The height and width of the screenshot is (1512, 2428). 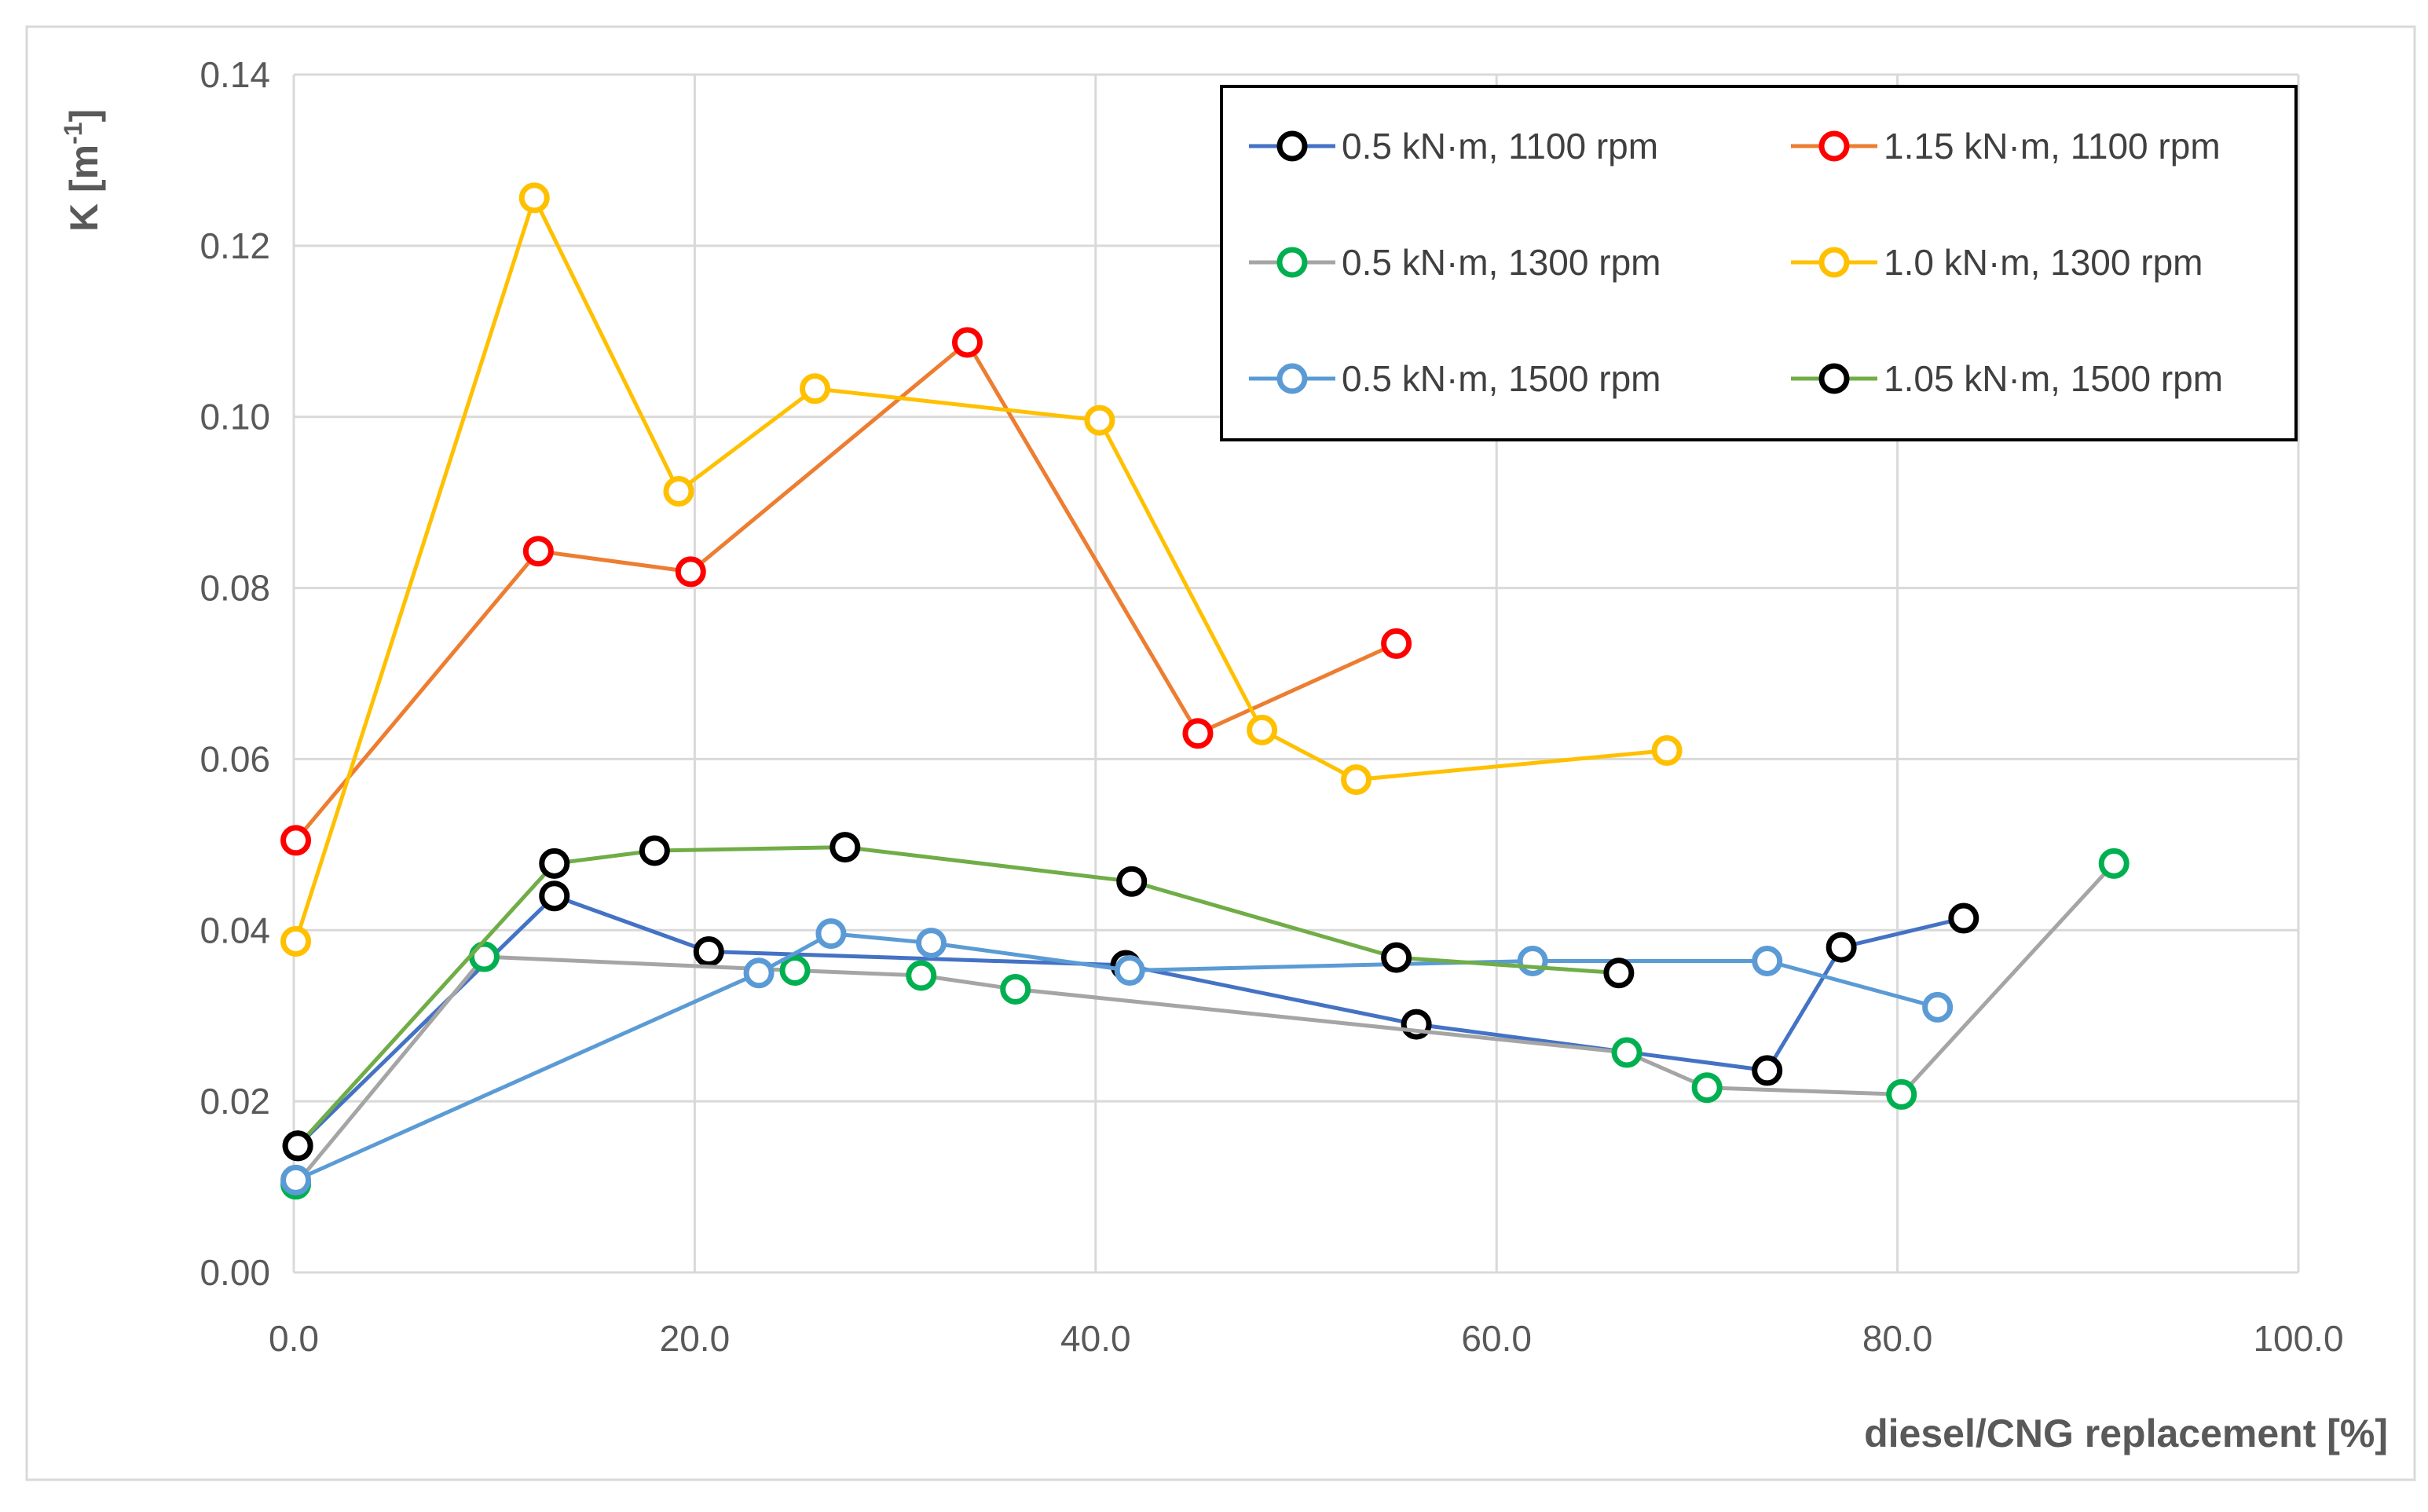 What do you see at coordinates (1501, 262) in the screenshot?
I see `legend-label: 0.5 kN·m, 1300 rpm` at bounding box center [1501, 262].